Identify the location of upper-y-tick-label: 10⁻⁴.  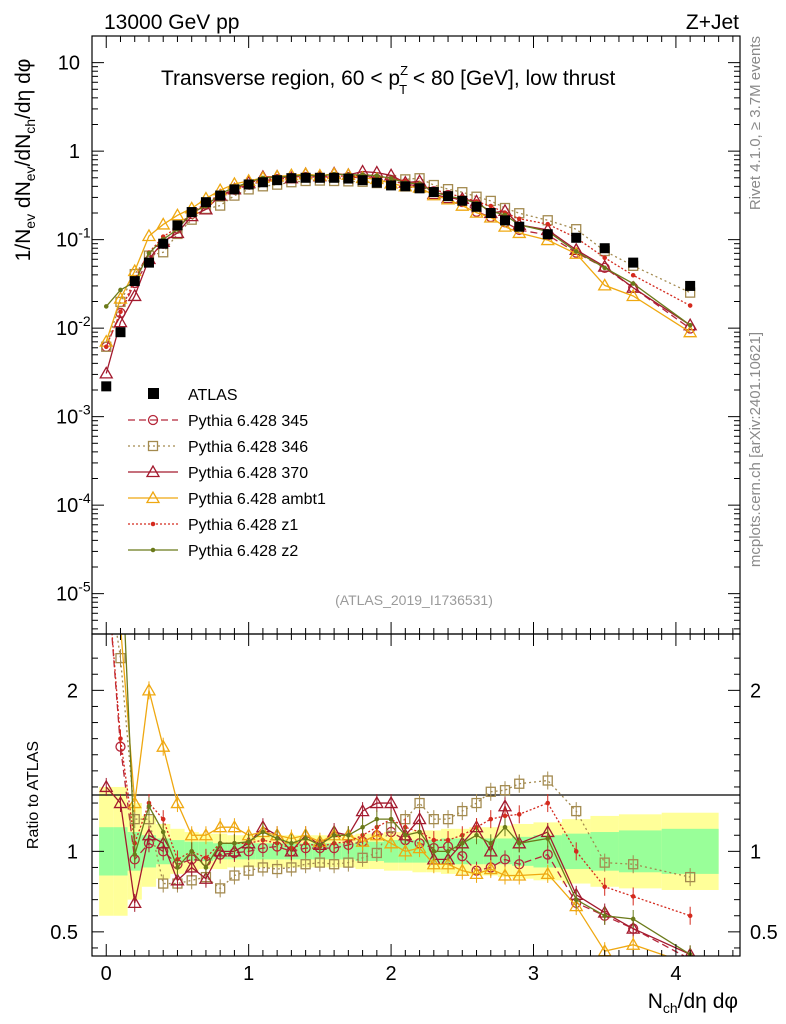
(73, 503).